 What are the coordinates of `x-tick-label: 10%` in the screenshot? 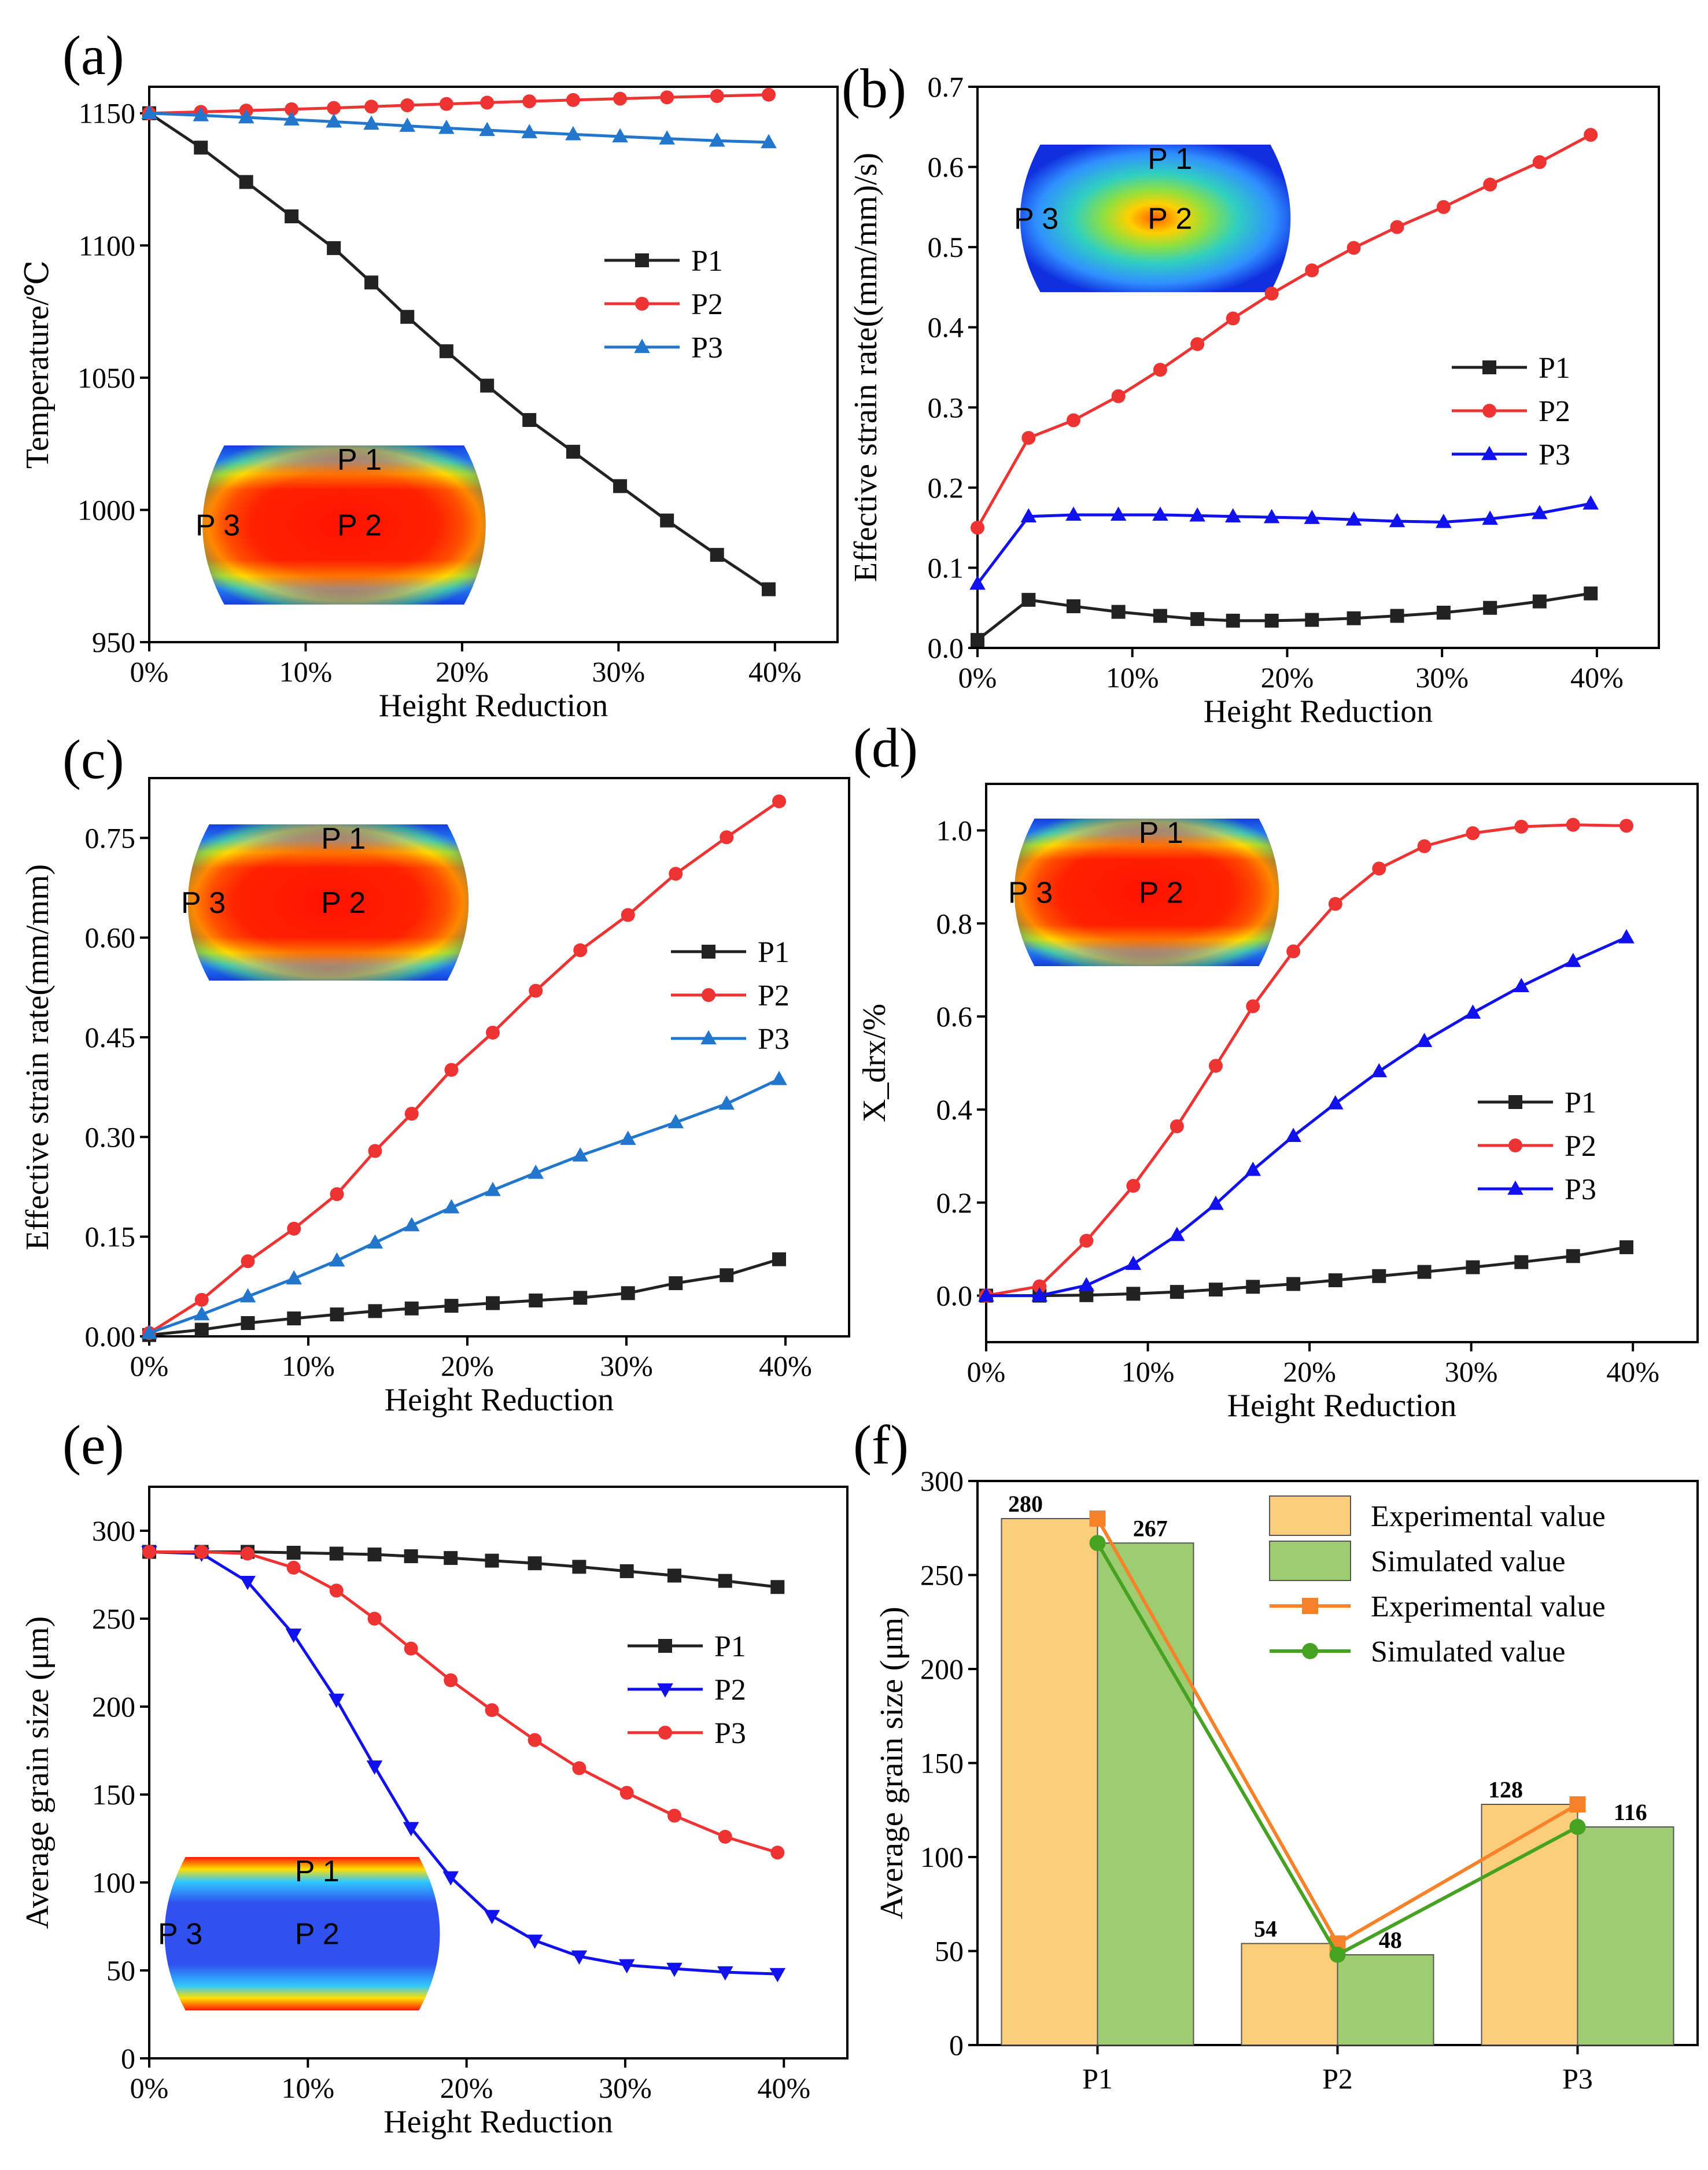 It's located at (1148, 1371).